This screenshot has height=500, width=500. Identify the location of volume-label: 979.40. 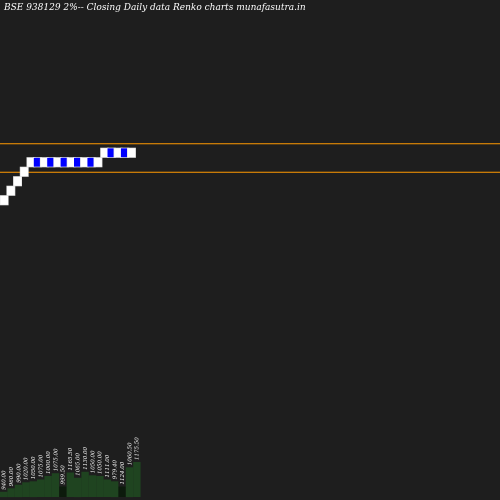
(116, 470).